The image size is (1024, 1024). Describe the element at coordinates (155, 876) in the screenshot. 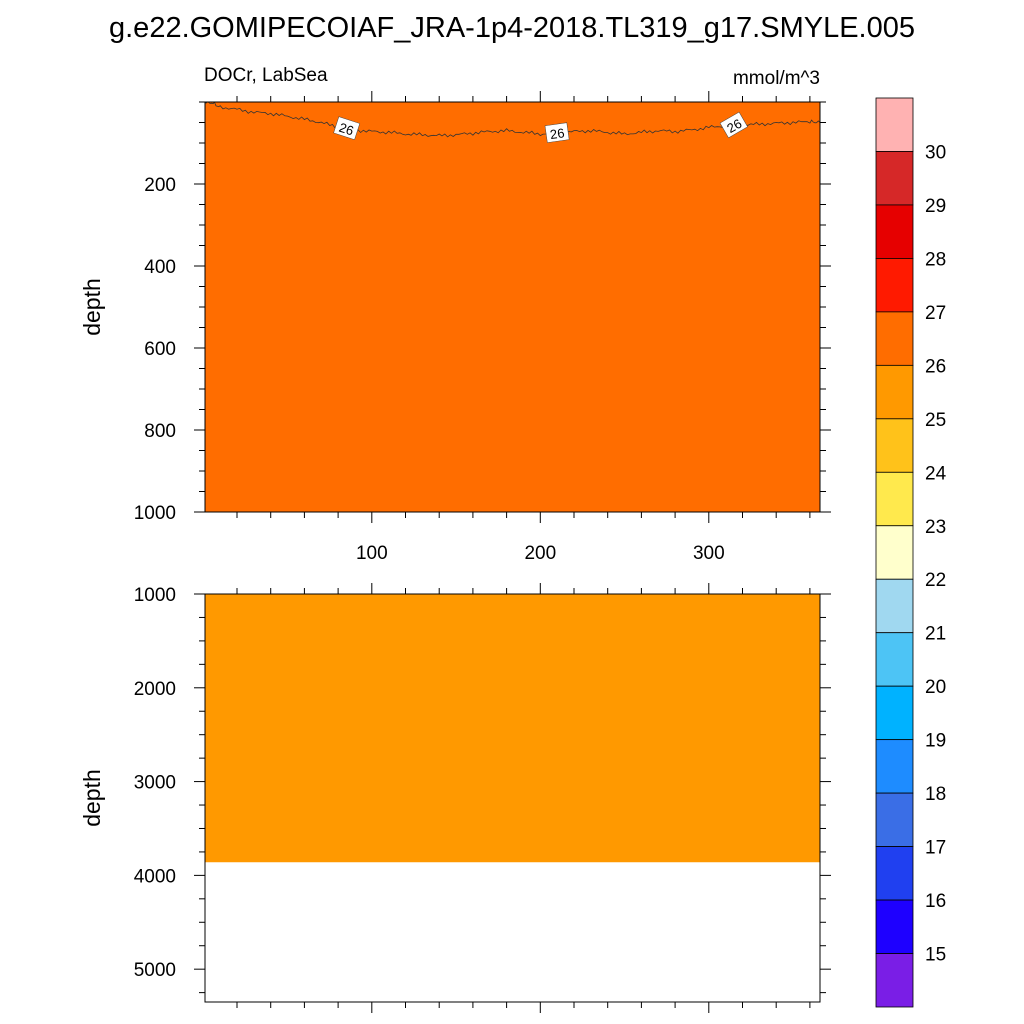

I see `y-tick-label: 4000` at that location.